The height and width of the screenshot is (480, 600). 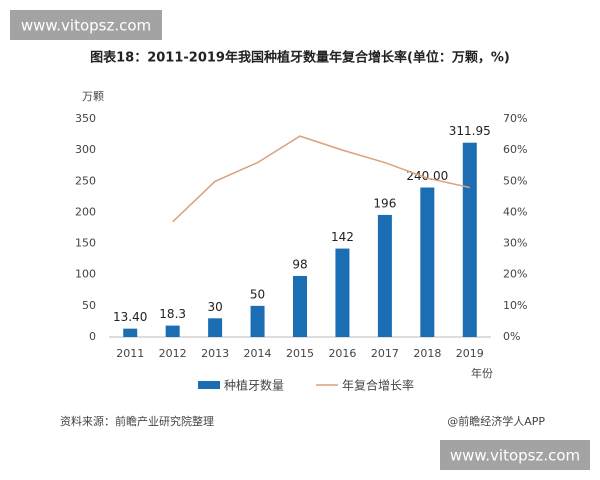 I want to click on data-label: 98, so click(x=299, y=264).